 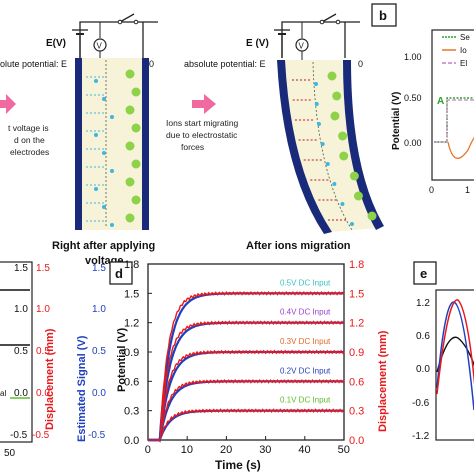 I want to click on panel-c-left-tick: 1.0, so click(x=21, y=309).